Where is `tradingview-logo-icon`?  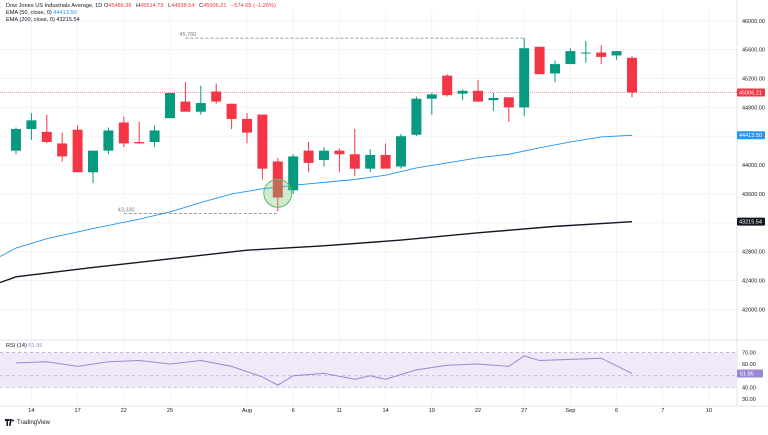
tradingview-logo-icon is located at coordinates (9, 422).